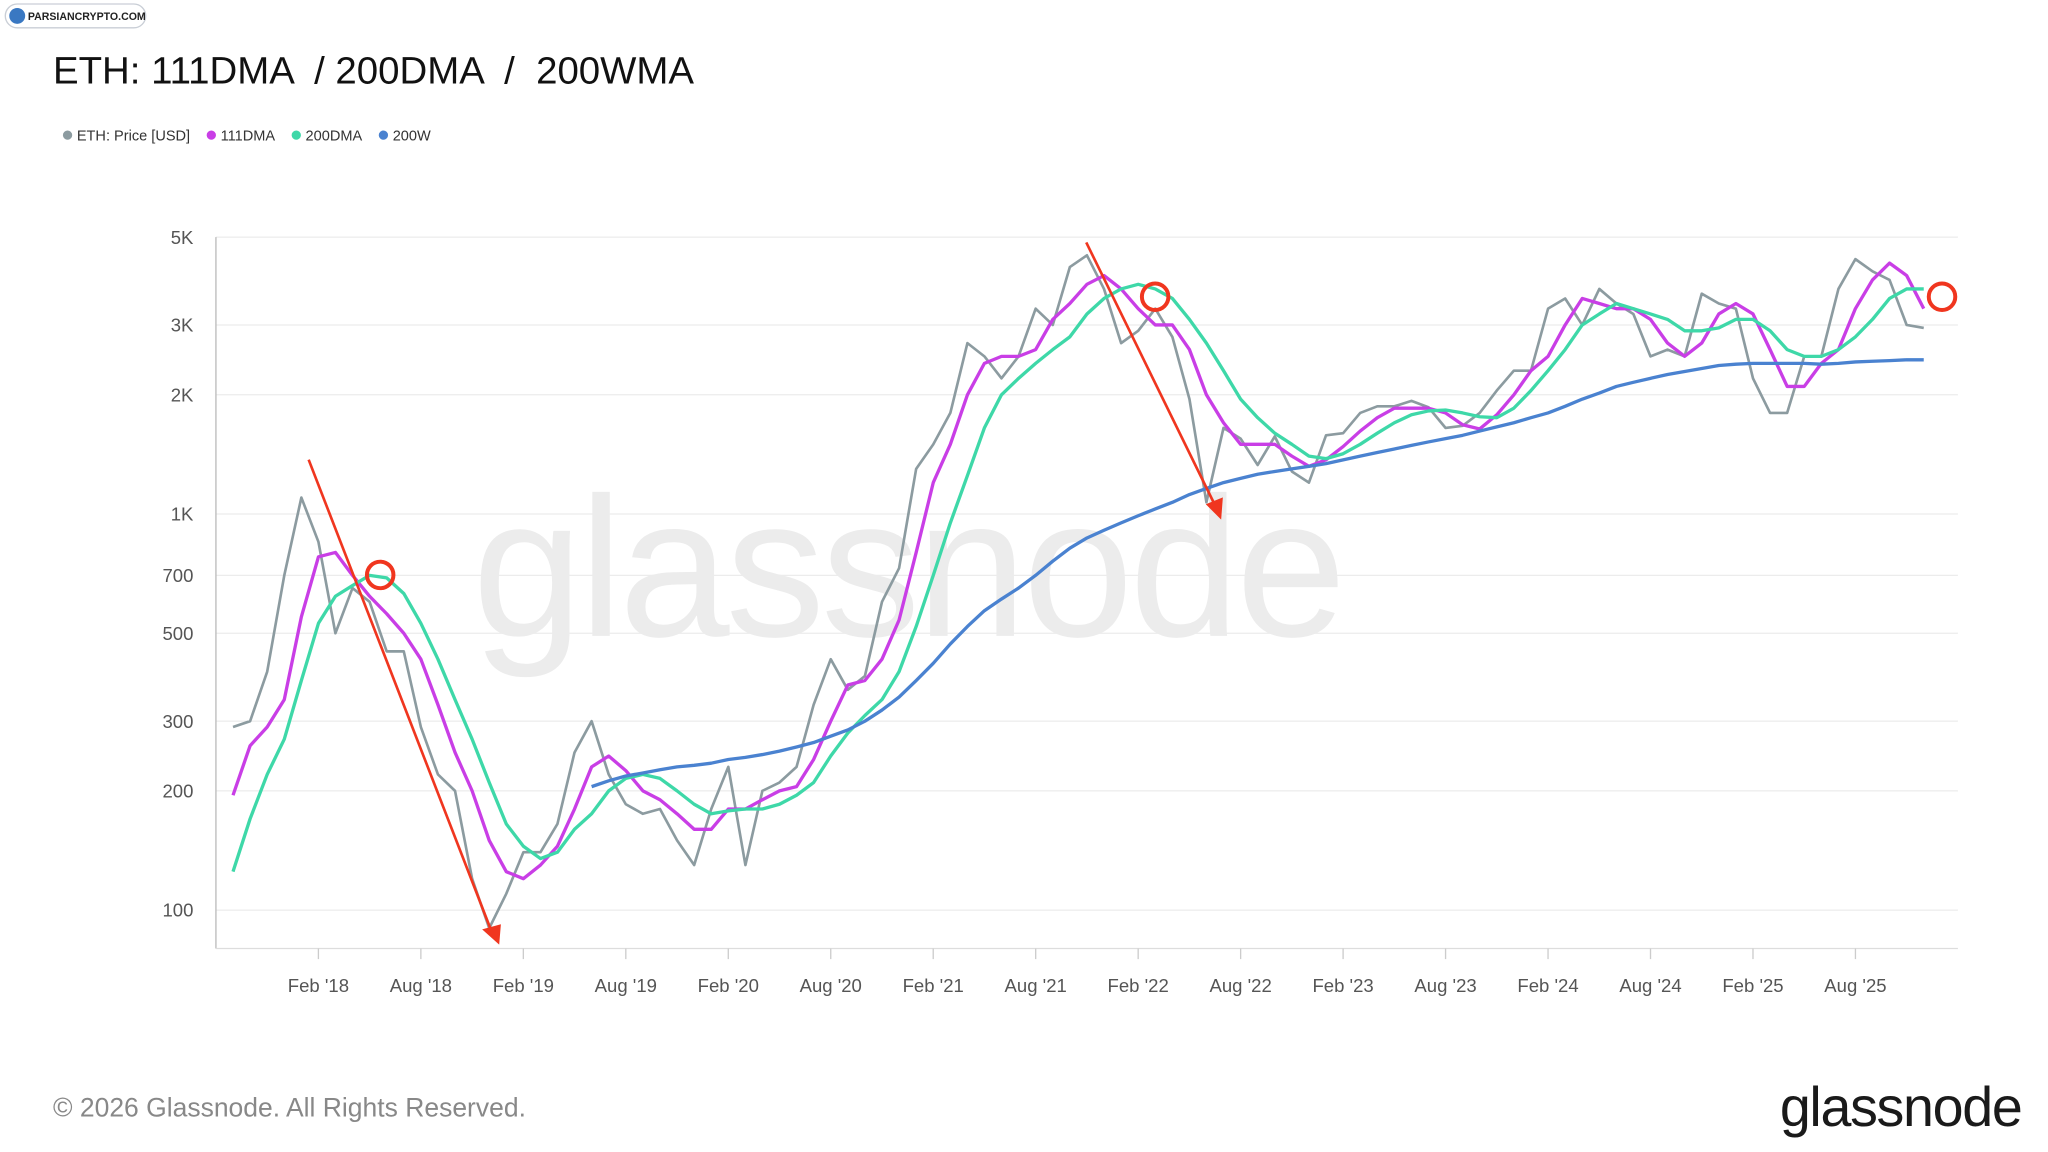  What do you see at coordinates (412, 136) in the screenshot?
I see `legend-label: 200W` at bounding box center [412, 136].